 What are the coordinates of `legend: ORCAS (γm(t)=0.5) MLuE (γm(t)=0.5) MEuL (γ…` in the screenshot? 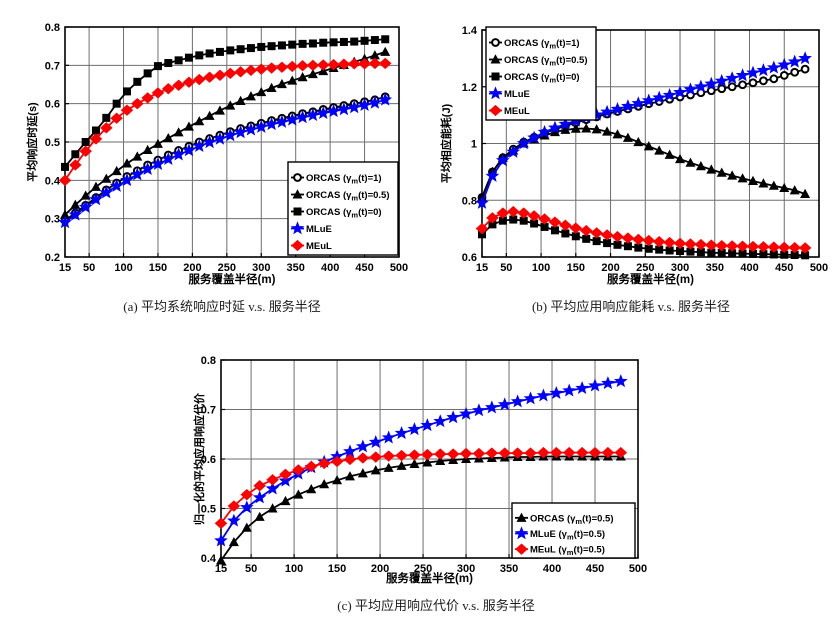 It's located at (573, 530).